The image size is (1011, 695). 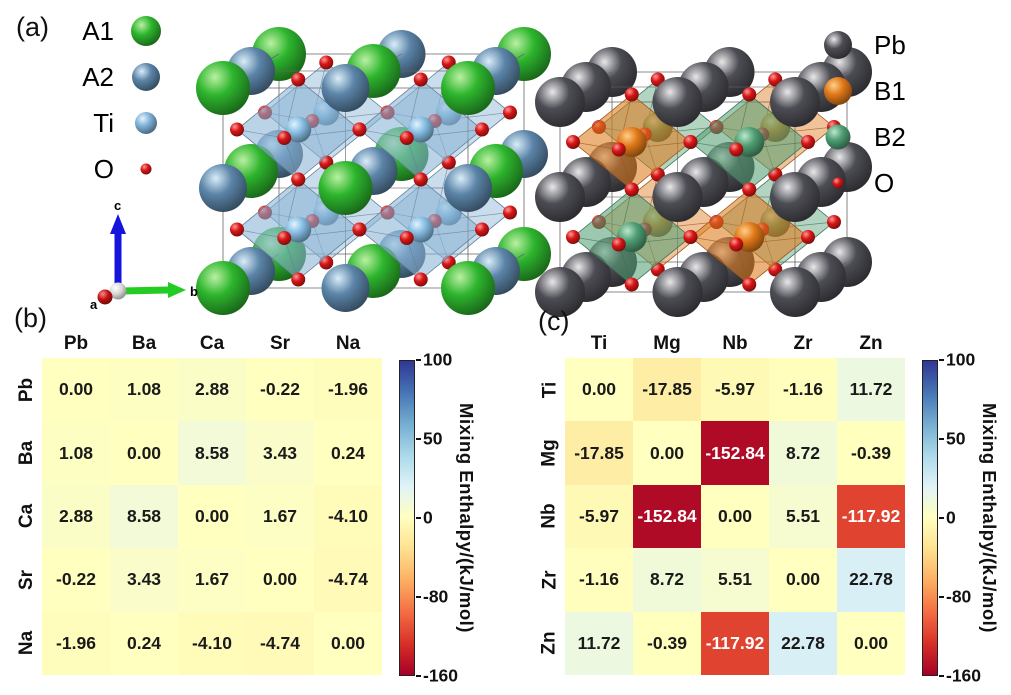 What do you see at coordinates (890, 136) in the screenshot?
I see `legend-label-B2: B2` at bounding box center [890, 136].